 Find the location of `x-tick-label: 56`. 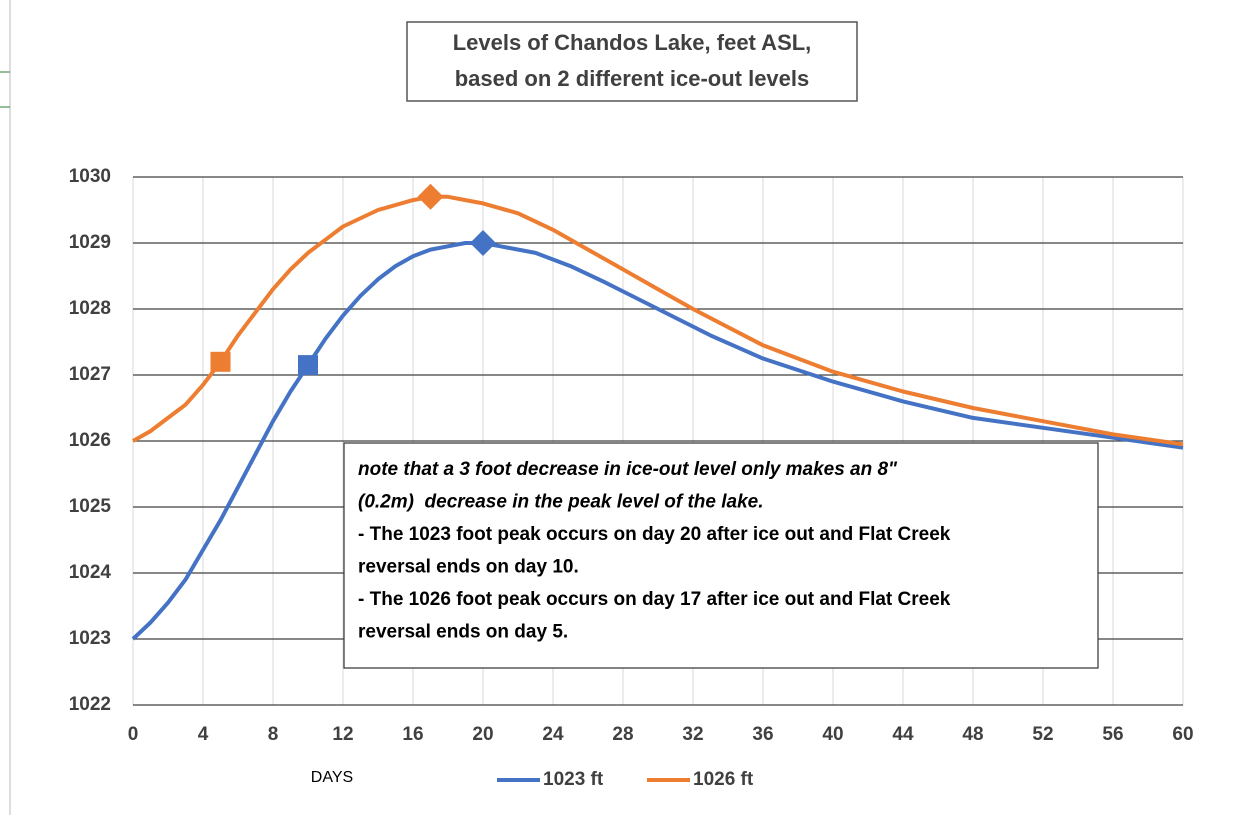

x-tick-label: 56 is located at coordinates (1112, 734).